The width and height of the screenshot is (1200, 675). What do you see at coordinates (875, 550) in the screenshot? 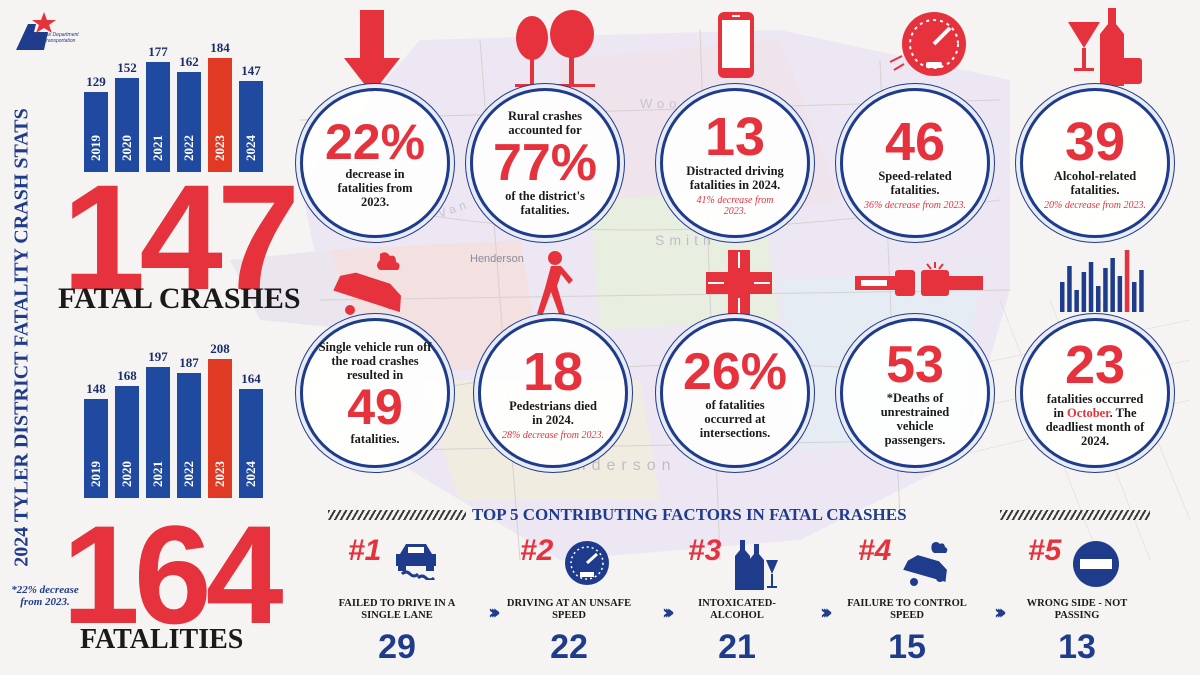
I see `factor-rank: #4` at bounding box center [875, 550].